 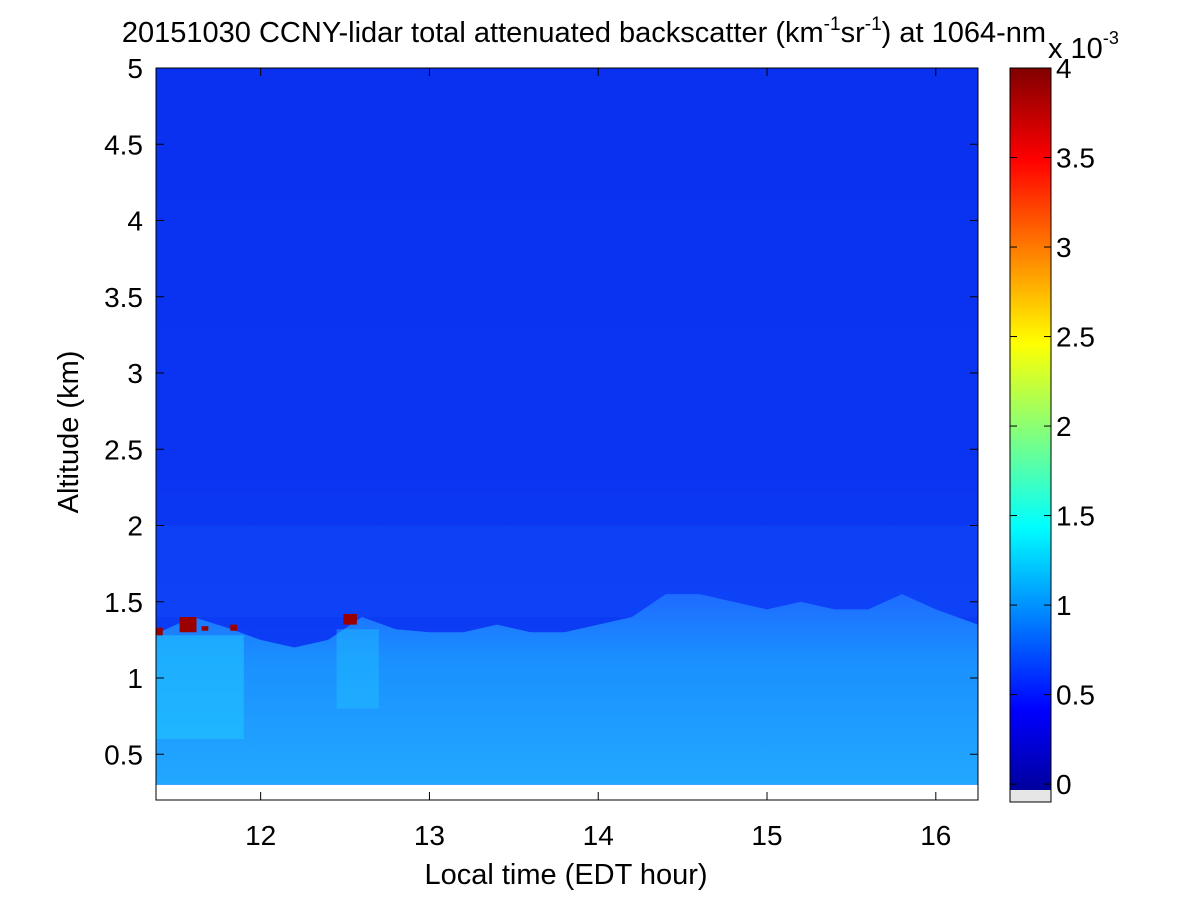 I want to click on colorbar-tick-label: 3, so click(x=1064, y=247).